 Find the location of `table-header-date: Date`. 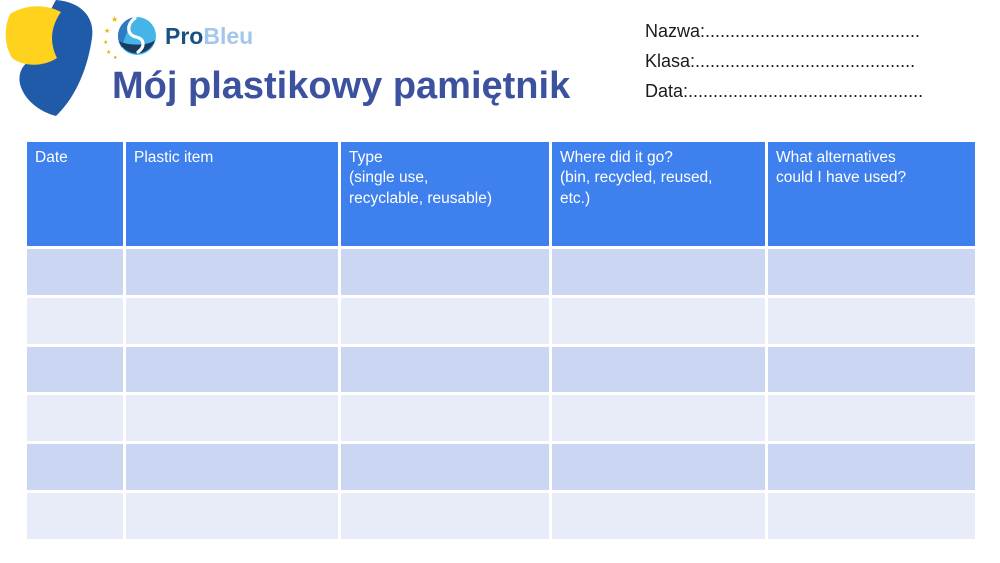

table-header-date: Date is located at coordinates (75, 194).